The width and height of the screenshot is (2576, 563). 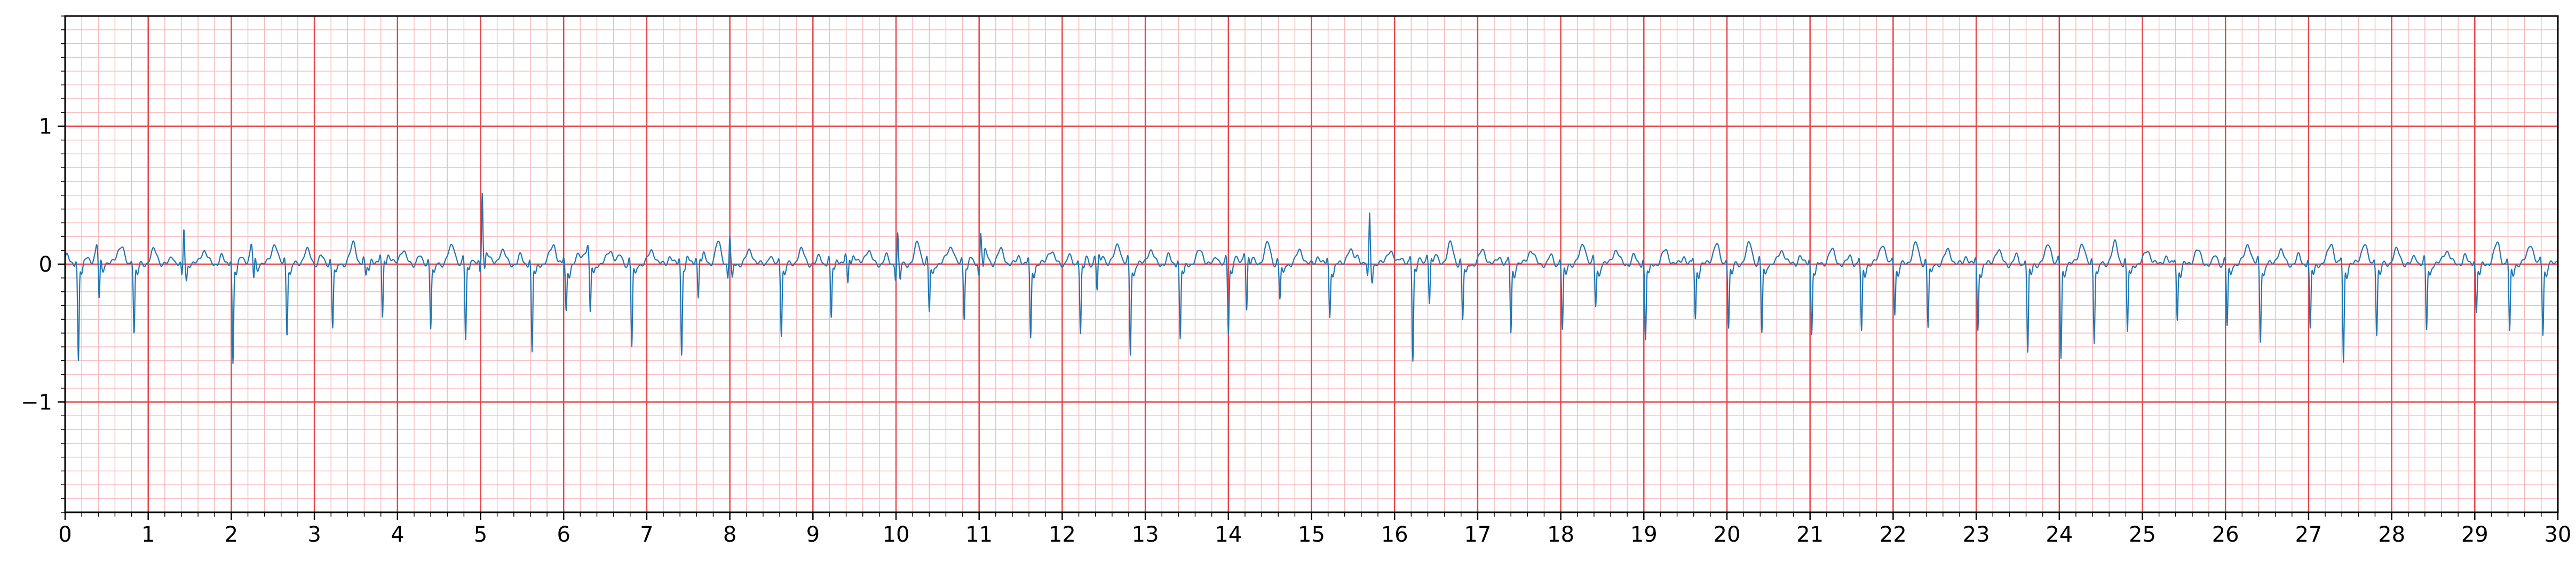 What do you see at coordinates (37, 402) in the screenshot?
I see `y-tick-label: −1` at bounding box center [37, 402].